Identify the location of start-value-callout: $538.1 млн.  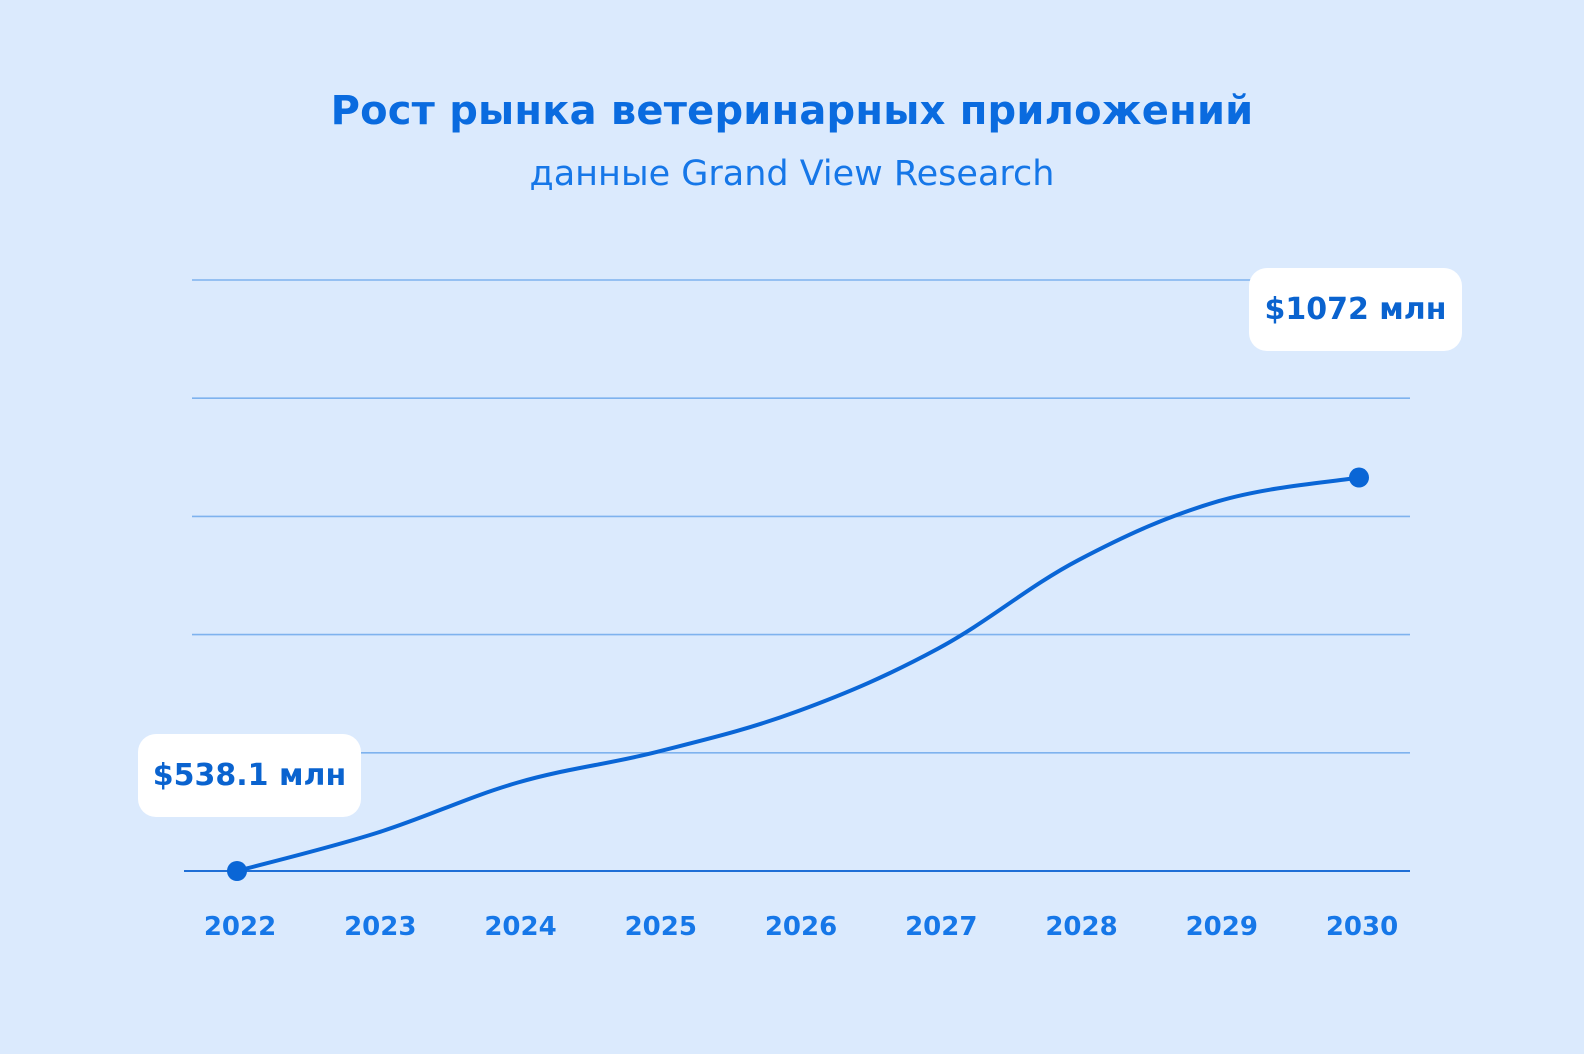
(249, 775).